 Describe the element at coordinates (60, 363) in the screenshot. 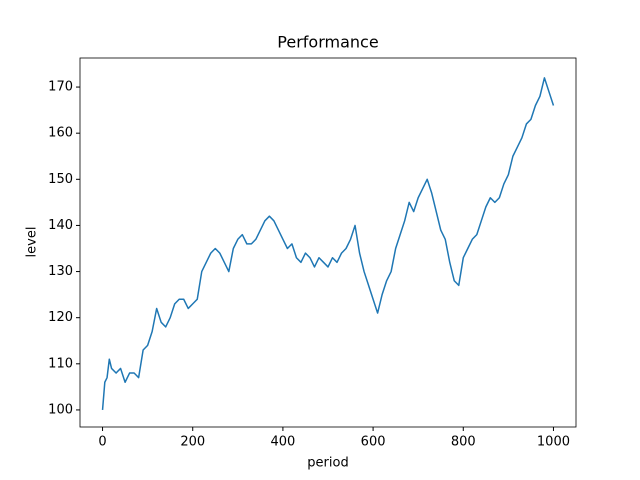

I see `y-tick-label: 110` at that location.